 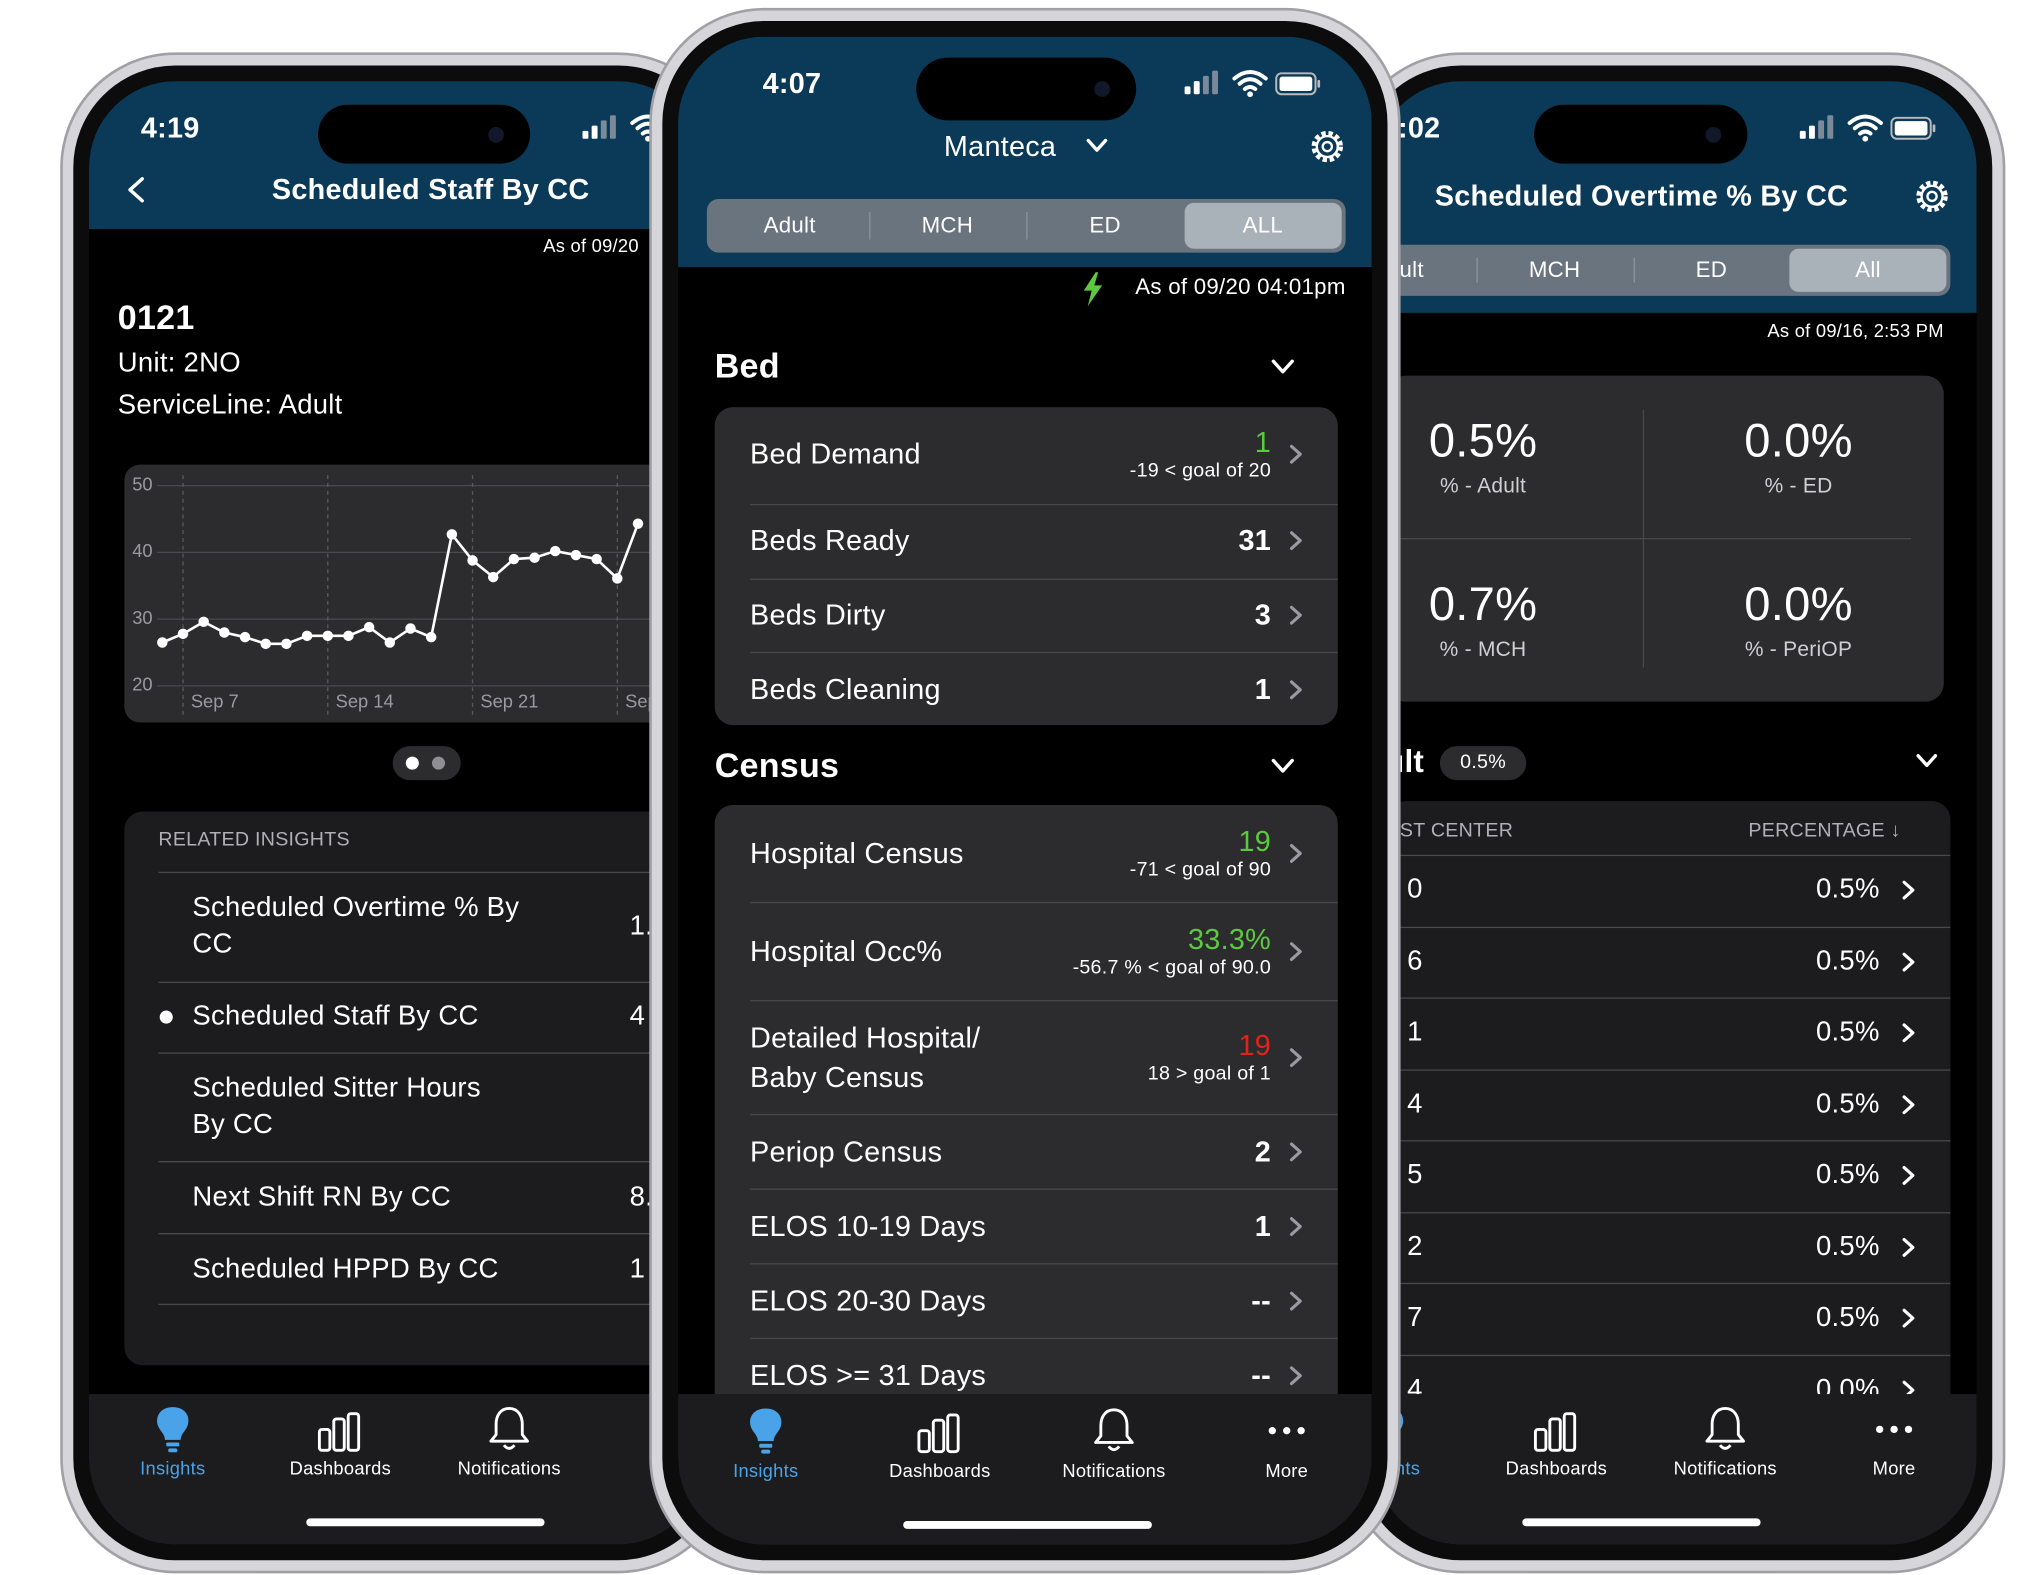 I want to click on page-dots, so click(x=426, y=763).